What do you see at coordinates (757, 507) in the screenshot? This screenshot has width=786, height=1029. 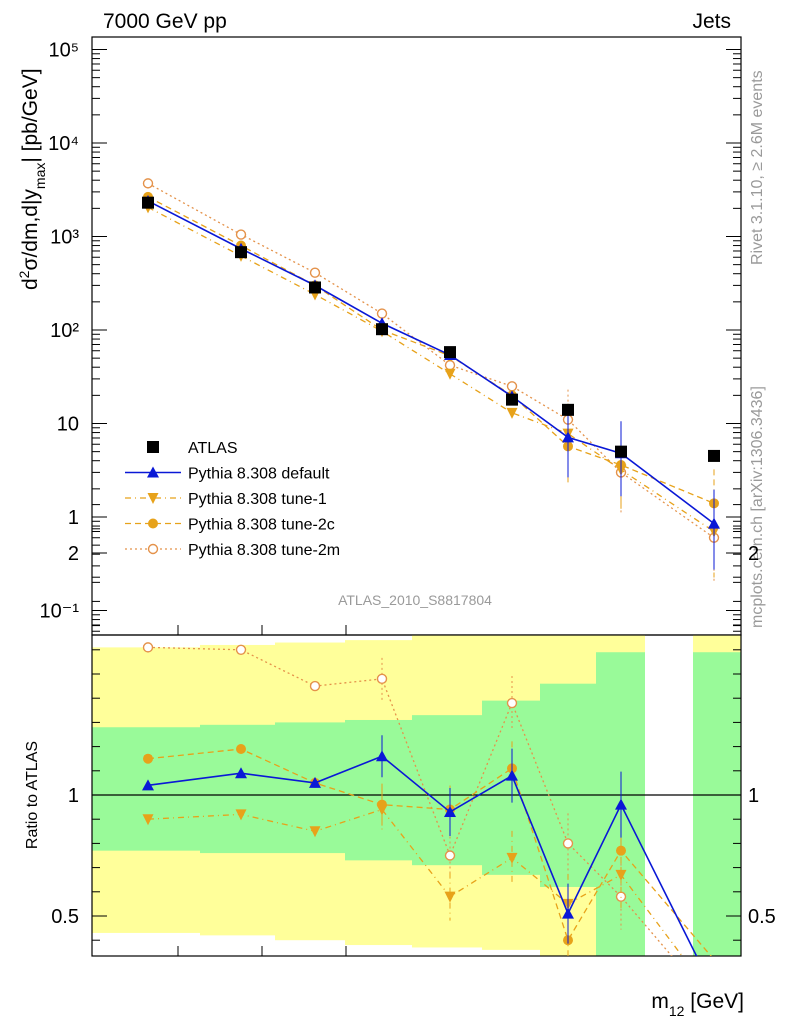 I see `mcplots-label: mcplots.cern.ch [arXiv:1306.3436]` at bounding box center [757, 507].